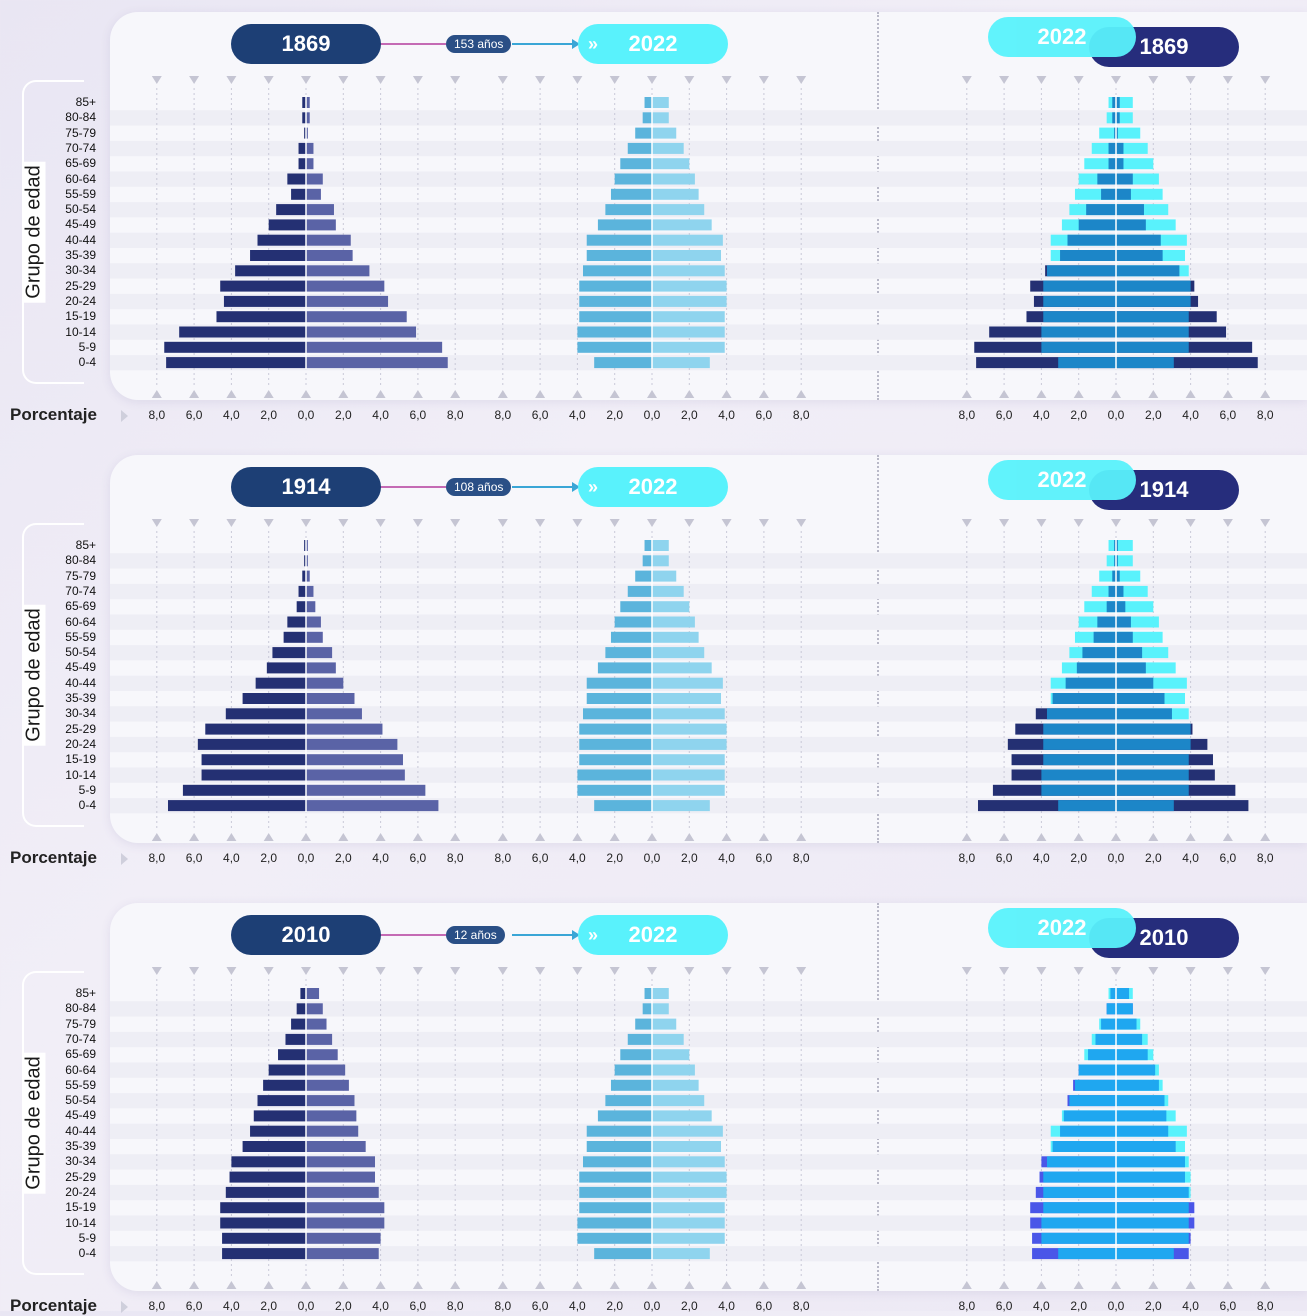 The height and width of the screenshot is (1316, 1307). I want to click on age-group-label: 85+, so click(85, 545).